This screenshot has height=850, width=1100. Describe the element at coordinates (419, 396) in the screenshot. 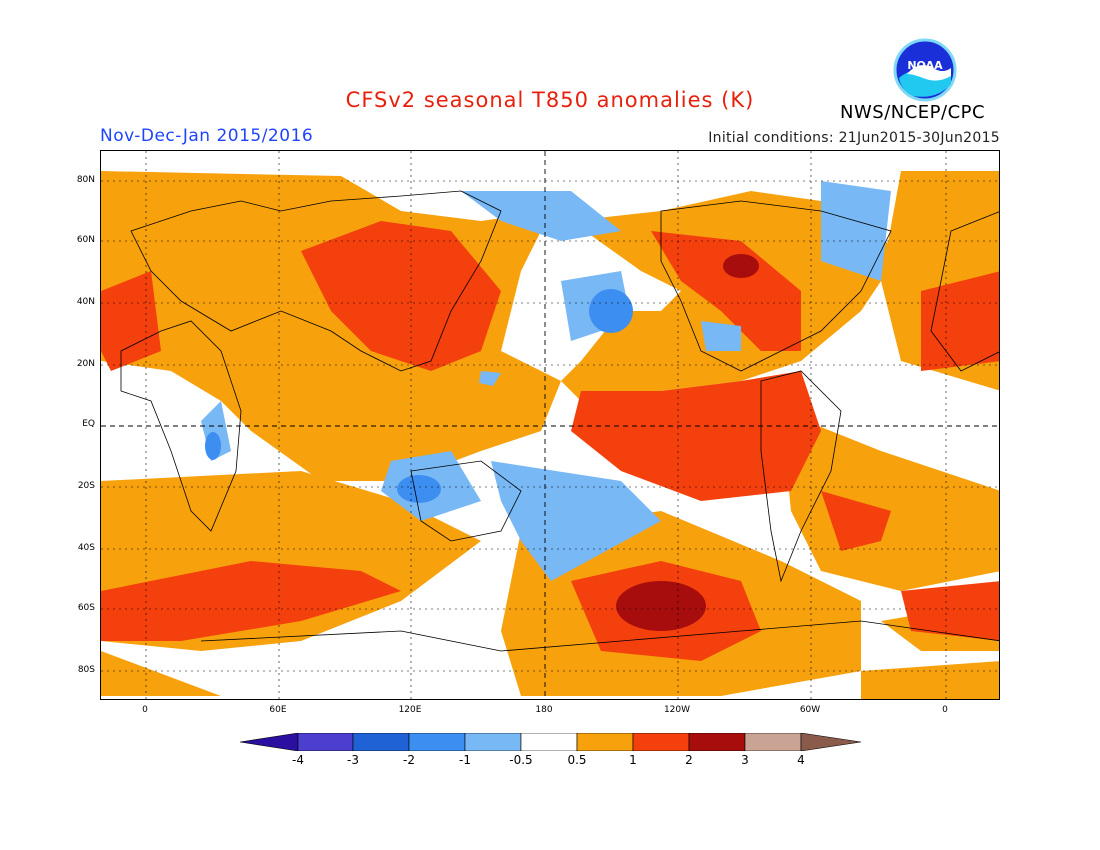

I see `cool-anomaly-mid` at that location.